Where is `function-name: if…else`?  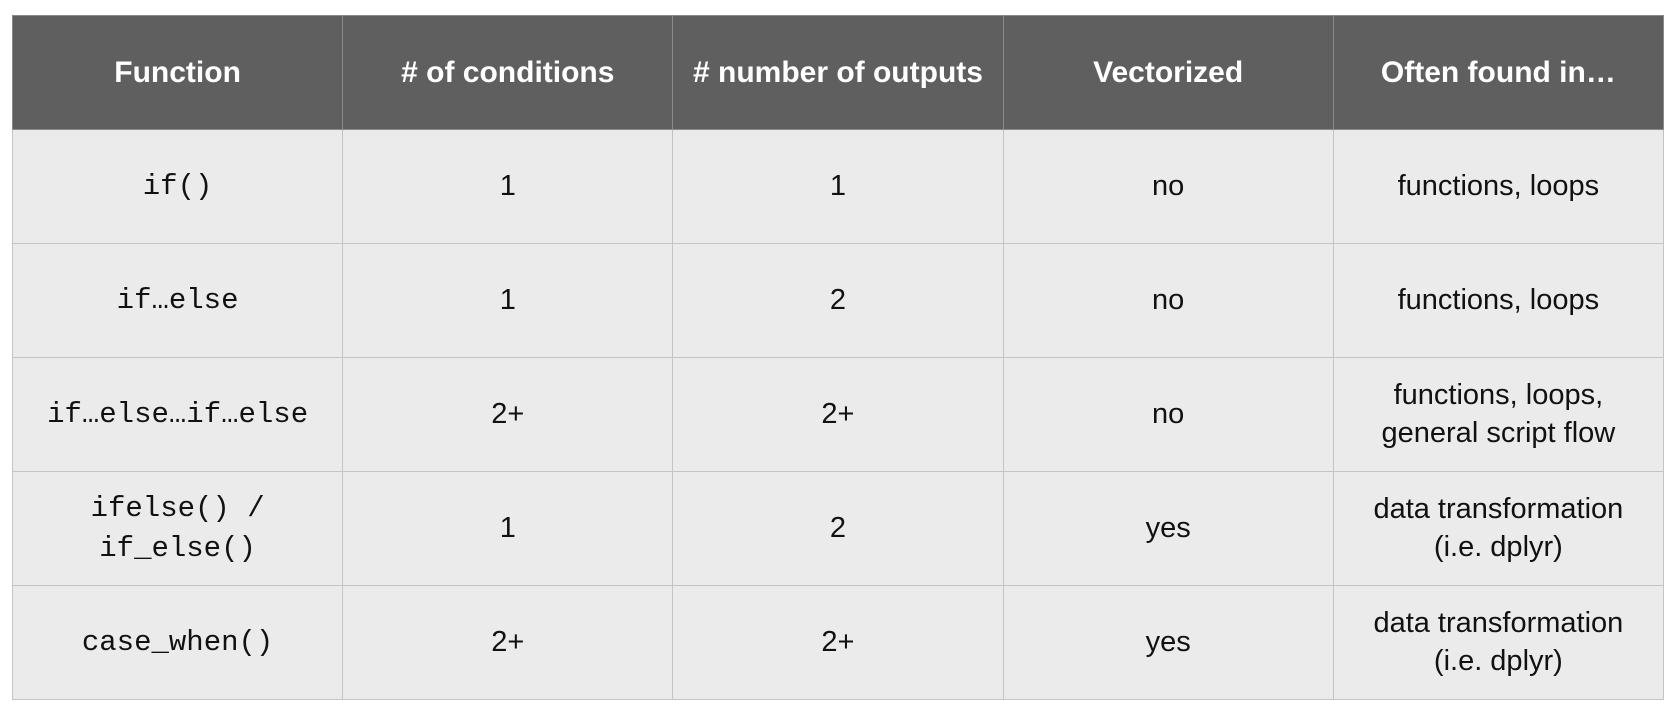 function-name: if…else is located at coordinates (177, 300).